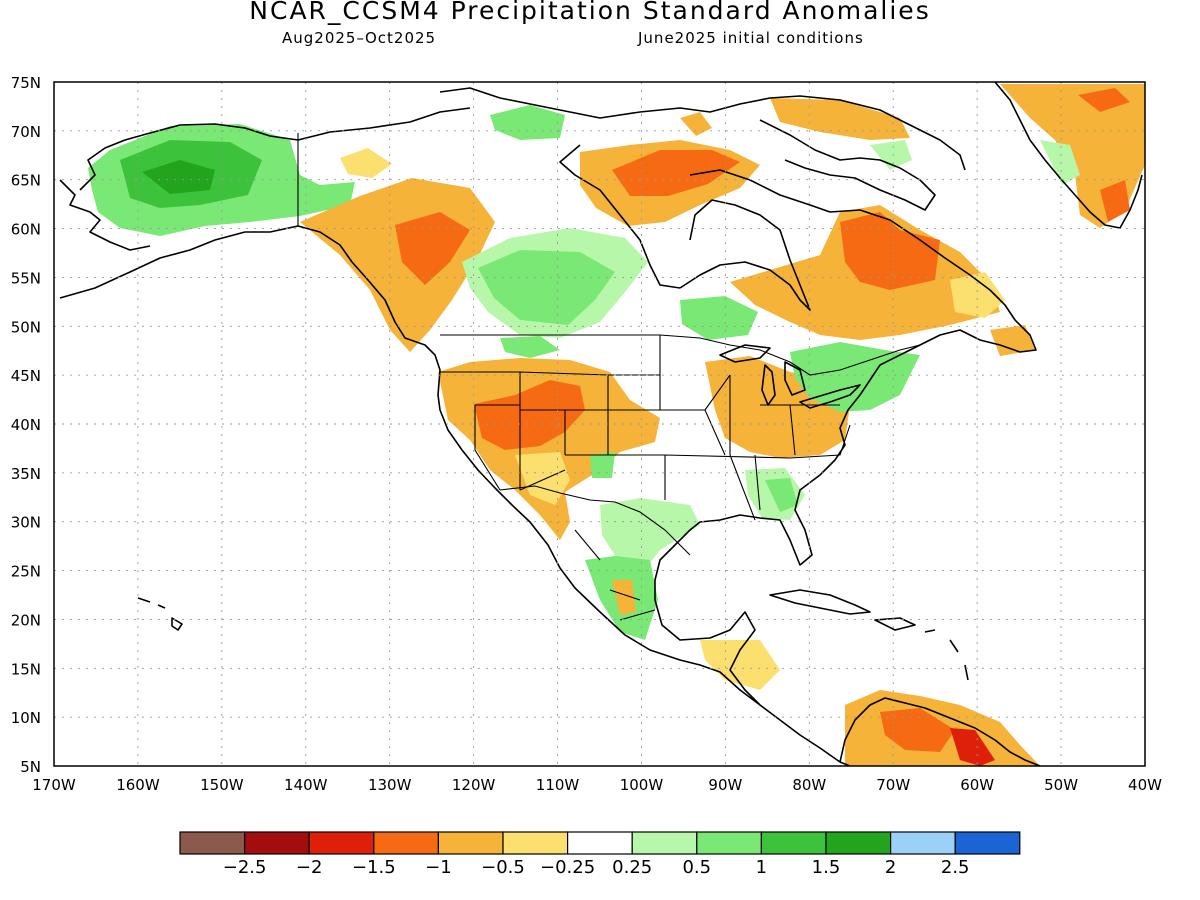 Image resolution: width=1200 pixels, height=900 pixels. What do you see at coordinates (642, 785) in the screenshot?
I see `lon-tick-label: 100W` at bounding box center [642, 785].